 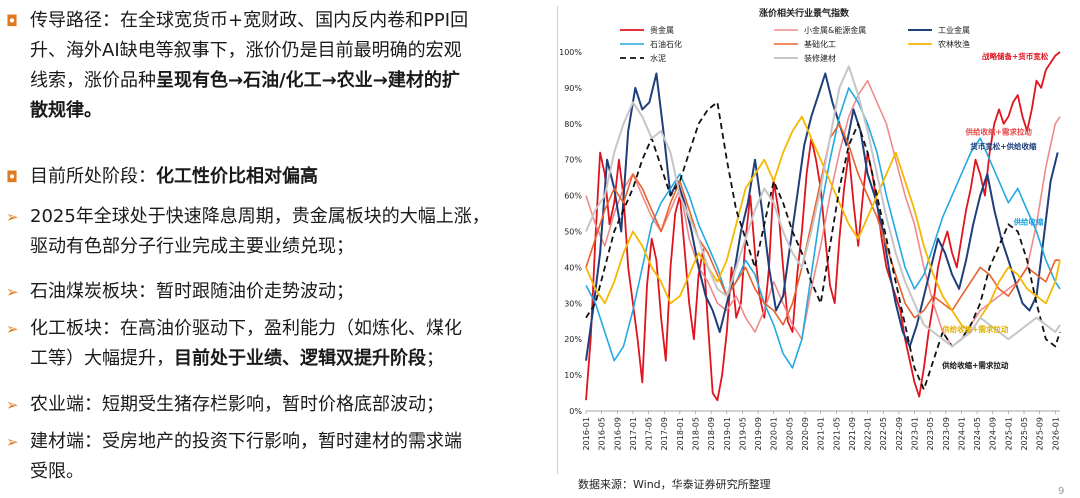 I want to click on chart-title: 涨价相关行业景气指数, so click(x=804, y=13).